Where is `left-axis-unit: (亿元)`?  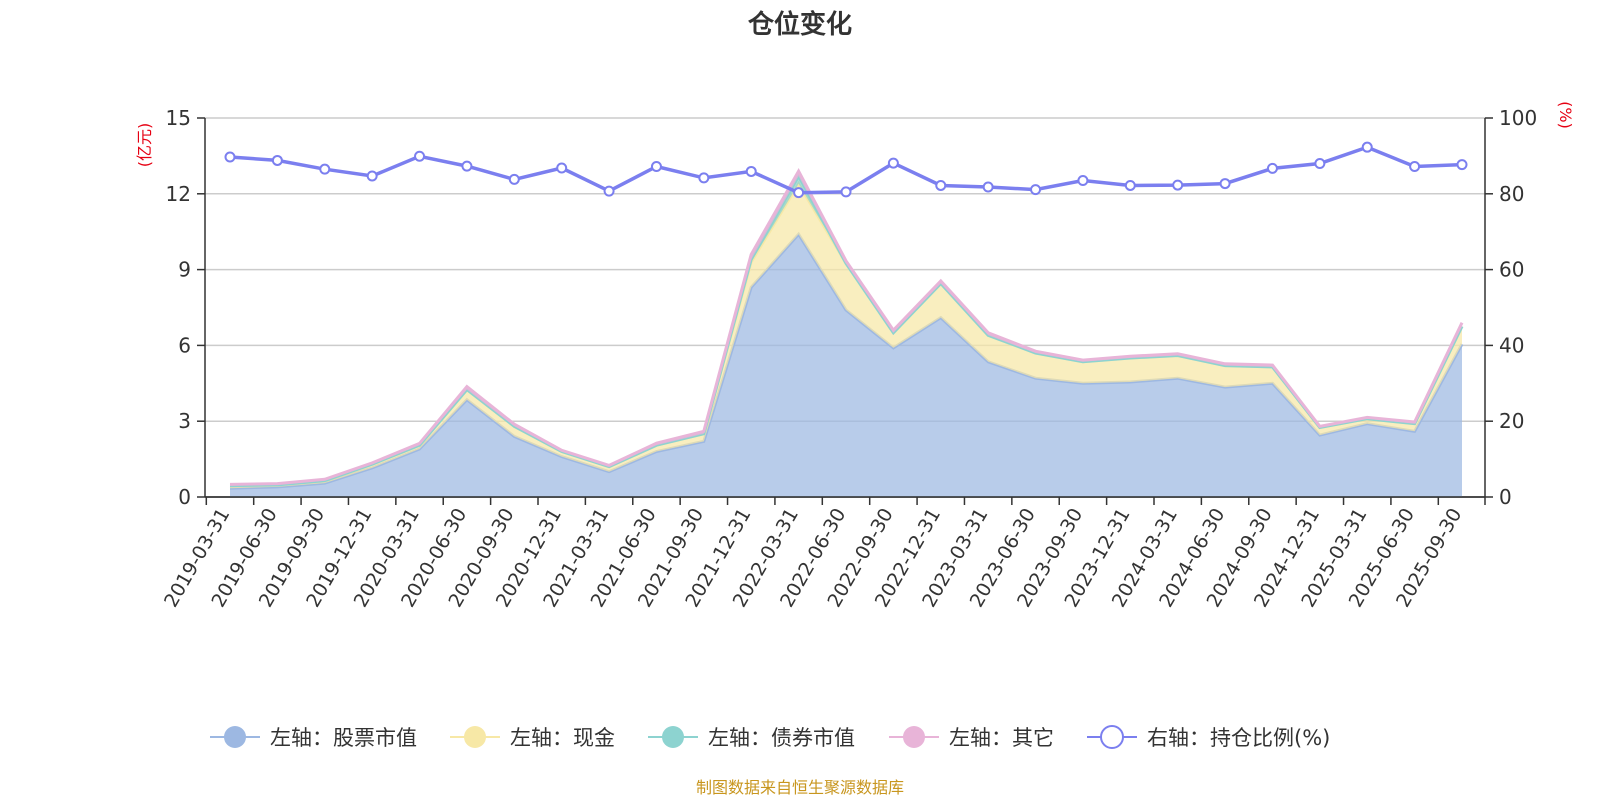 left-axis-unit: (亿元) is located at coordinates (144, 145).